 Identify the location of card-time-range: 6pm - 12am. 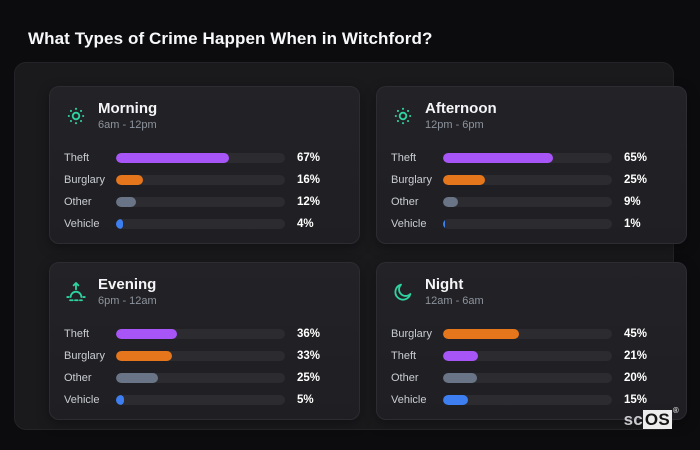
(127, 301).